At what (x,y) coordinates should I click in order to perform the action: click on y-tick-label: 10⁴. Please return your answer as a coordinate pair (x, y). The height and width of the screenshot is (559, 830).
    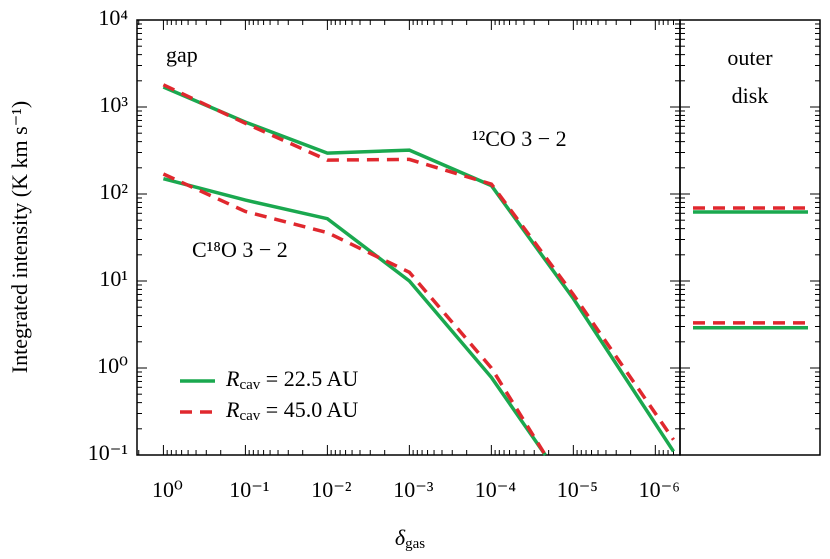
    Looking at the image, I should click on (113, 17).